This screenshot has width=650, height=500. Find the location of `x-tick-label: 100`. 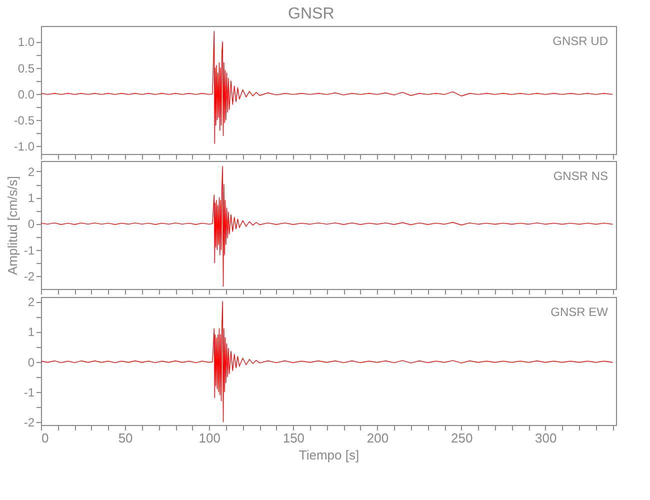

x-tick-label: 100 is located at coordinates (209, 438).